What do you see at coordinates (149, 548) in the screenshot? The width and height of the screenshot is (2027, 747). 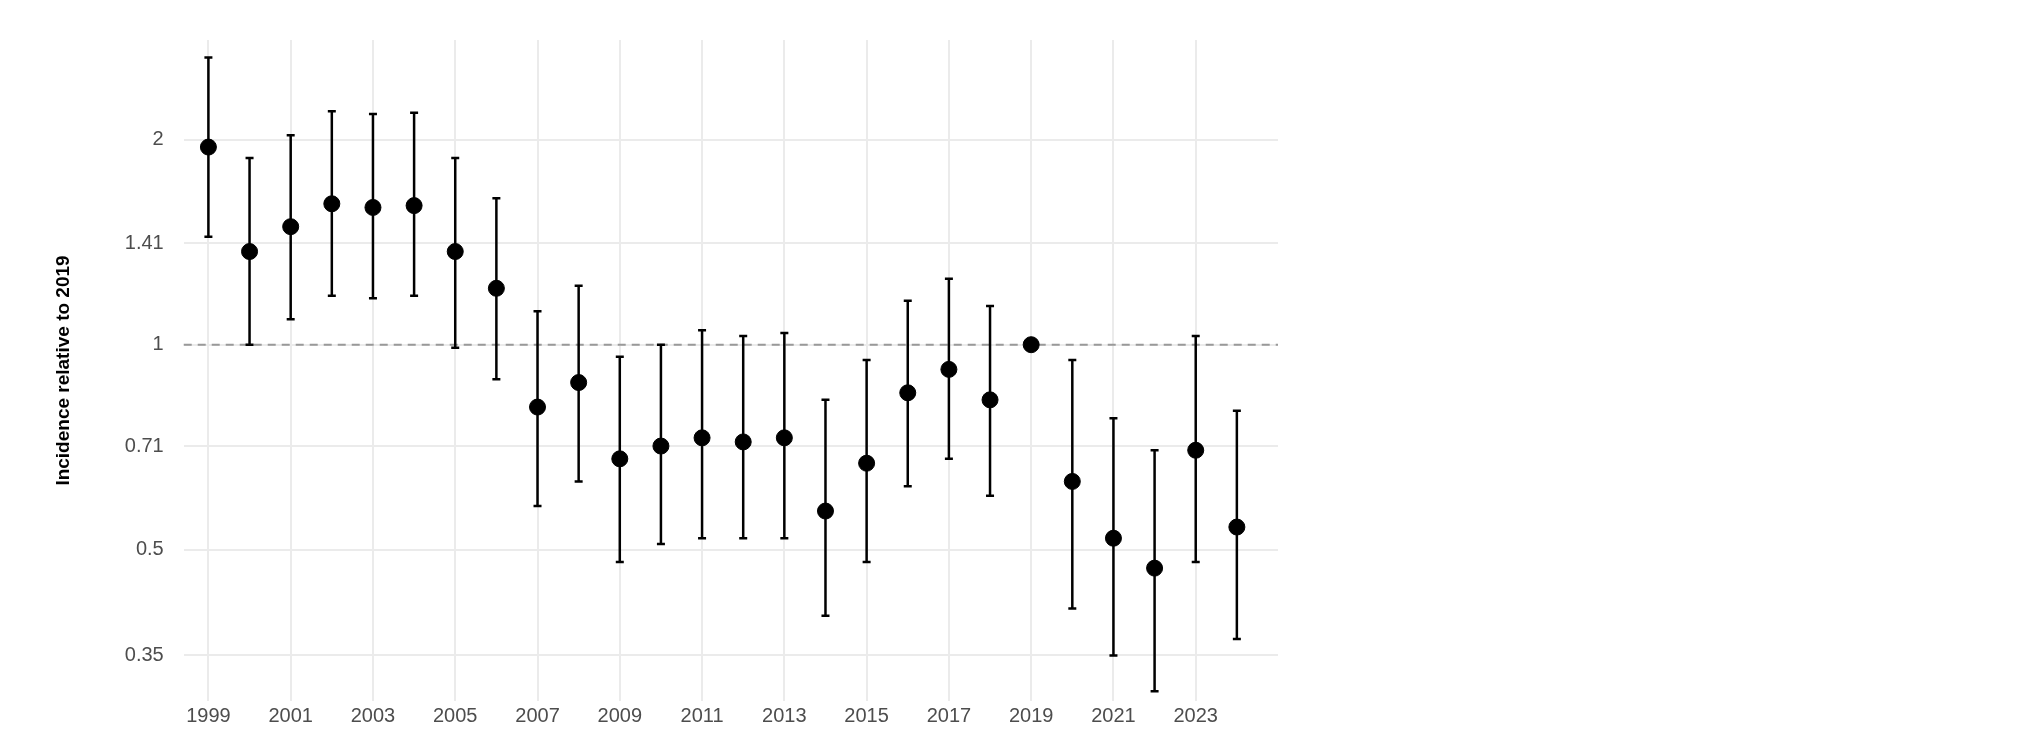 I see `y-tick-label: 0.5` at bounding box center [149, 548].